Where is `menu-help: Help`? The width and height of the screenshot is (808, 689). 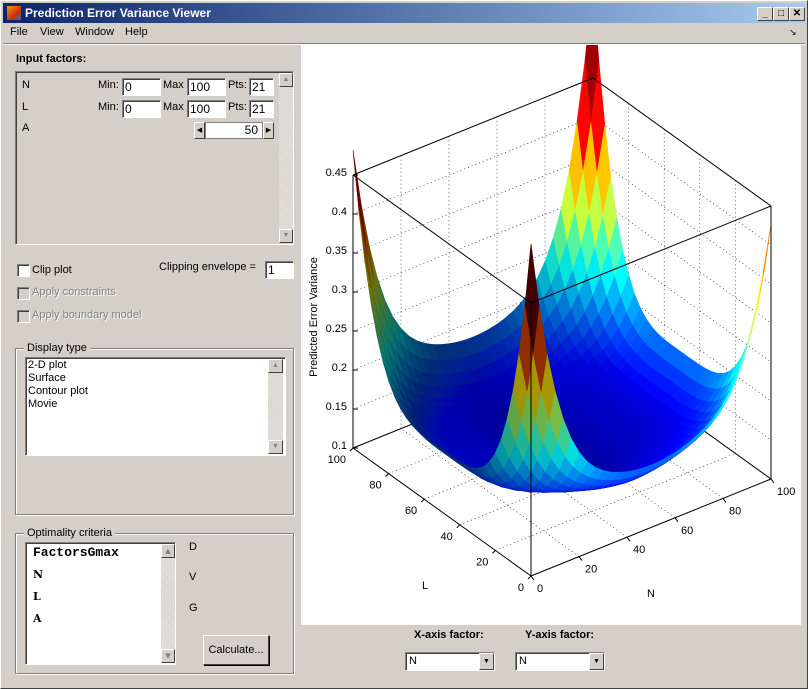 menu-help: Help is located at coordinates (136, 32).